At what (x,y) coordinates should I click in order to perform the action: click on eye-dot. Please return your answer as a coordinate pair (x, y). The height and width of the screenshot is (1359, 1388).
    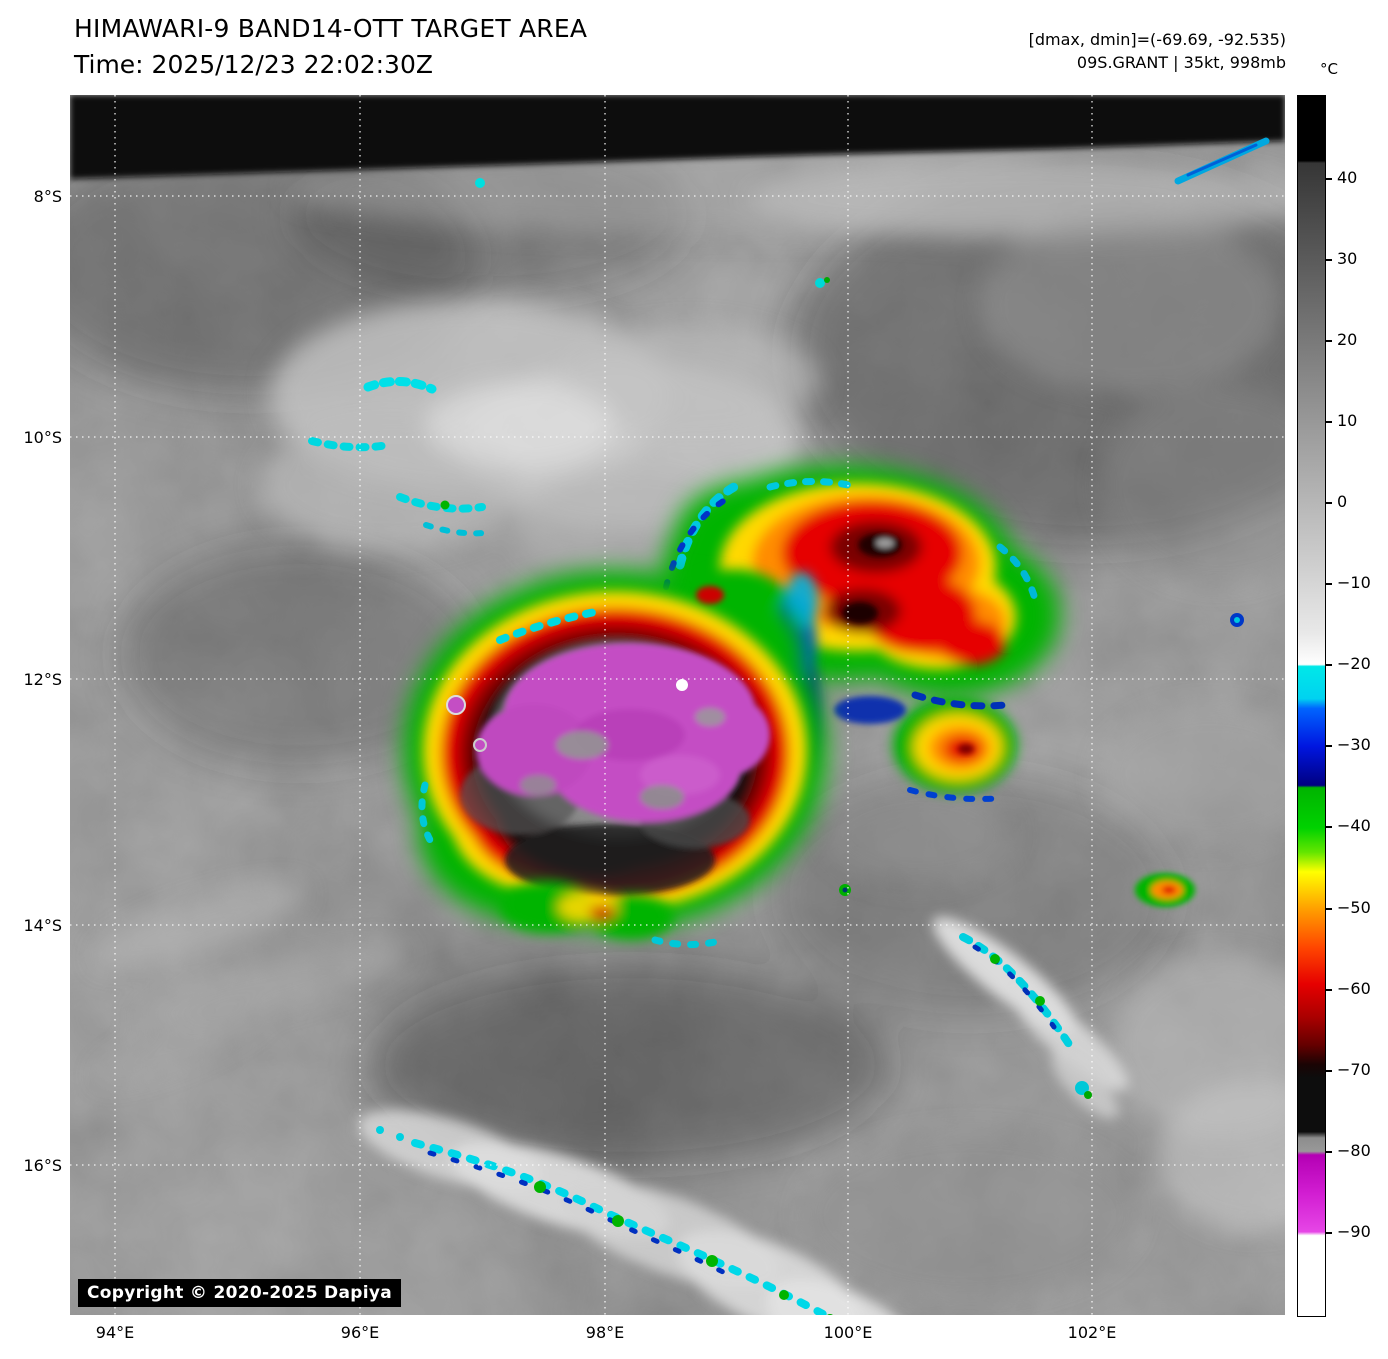
    Looking at the image, I should click on (682, 685).